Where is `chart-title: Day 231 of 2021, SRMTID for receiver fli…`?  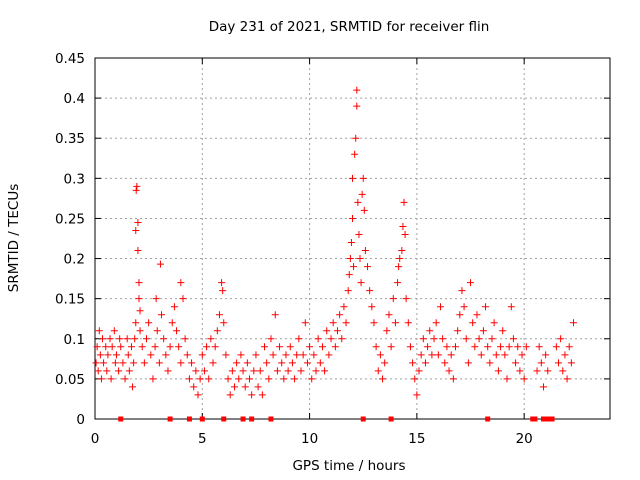 chart-title: Day 231 of 2021, SRMTID for receiver fli… is located at coordinates (349, 27).